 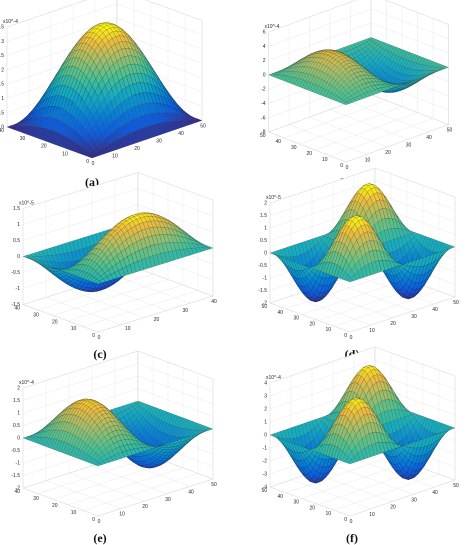 I want to click on panel-label-f: (f), so click(x=352, y=538).